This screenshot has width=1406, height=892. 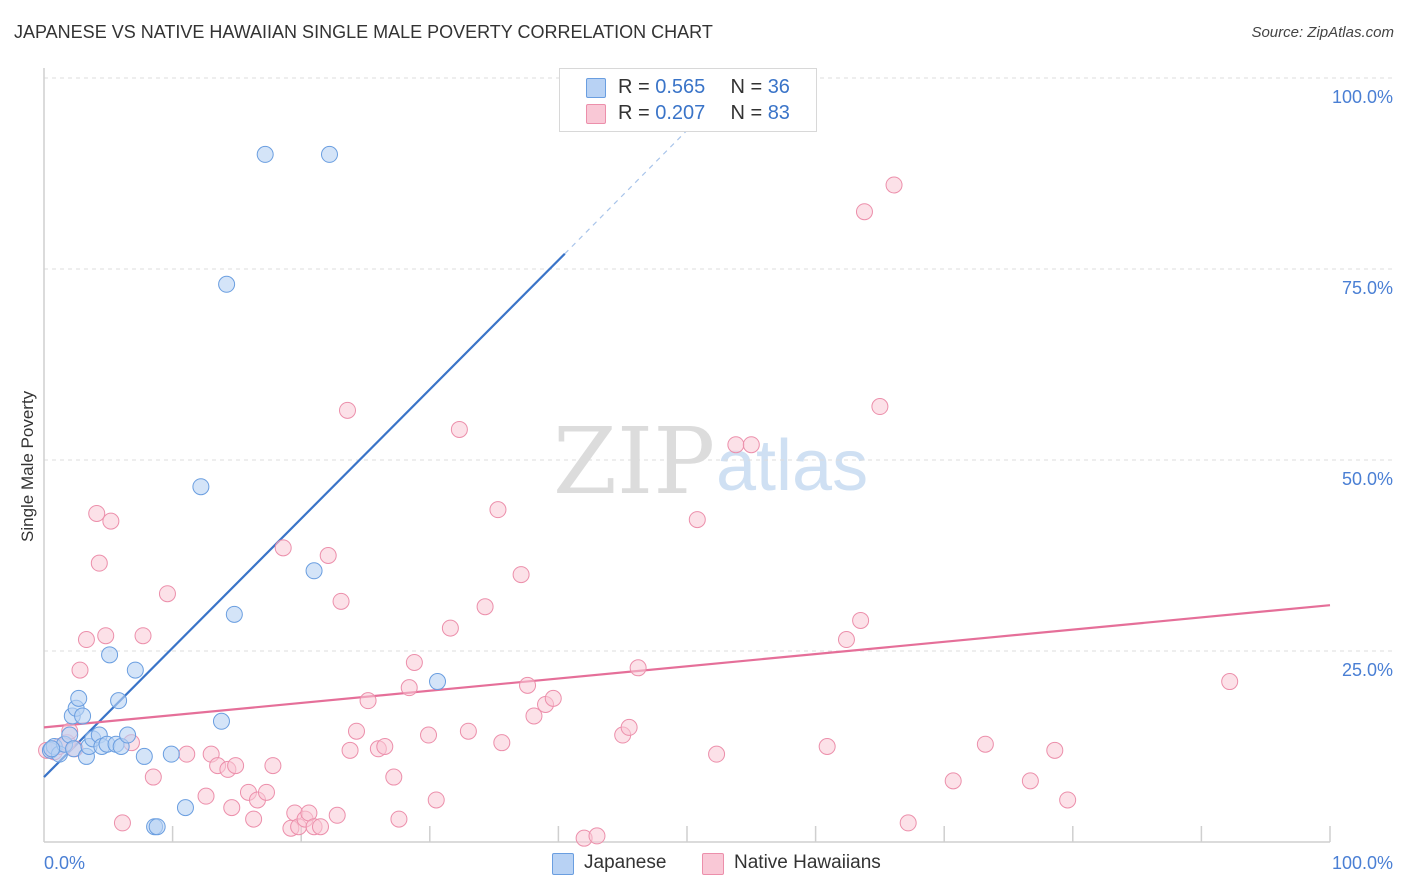 I want to click on bottom-legend-label-japanese: Japanese, so click(x=625, y=862).